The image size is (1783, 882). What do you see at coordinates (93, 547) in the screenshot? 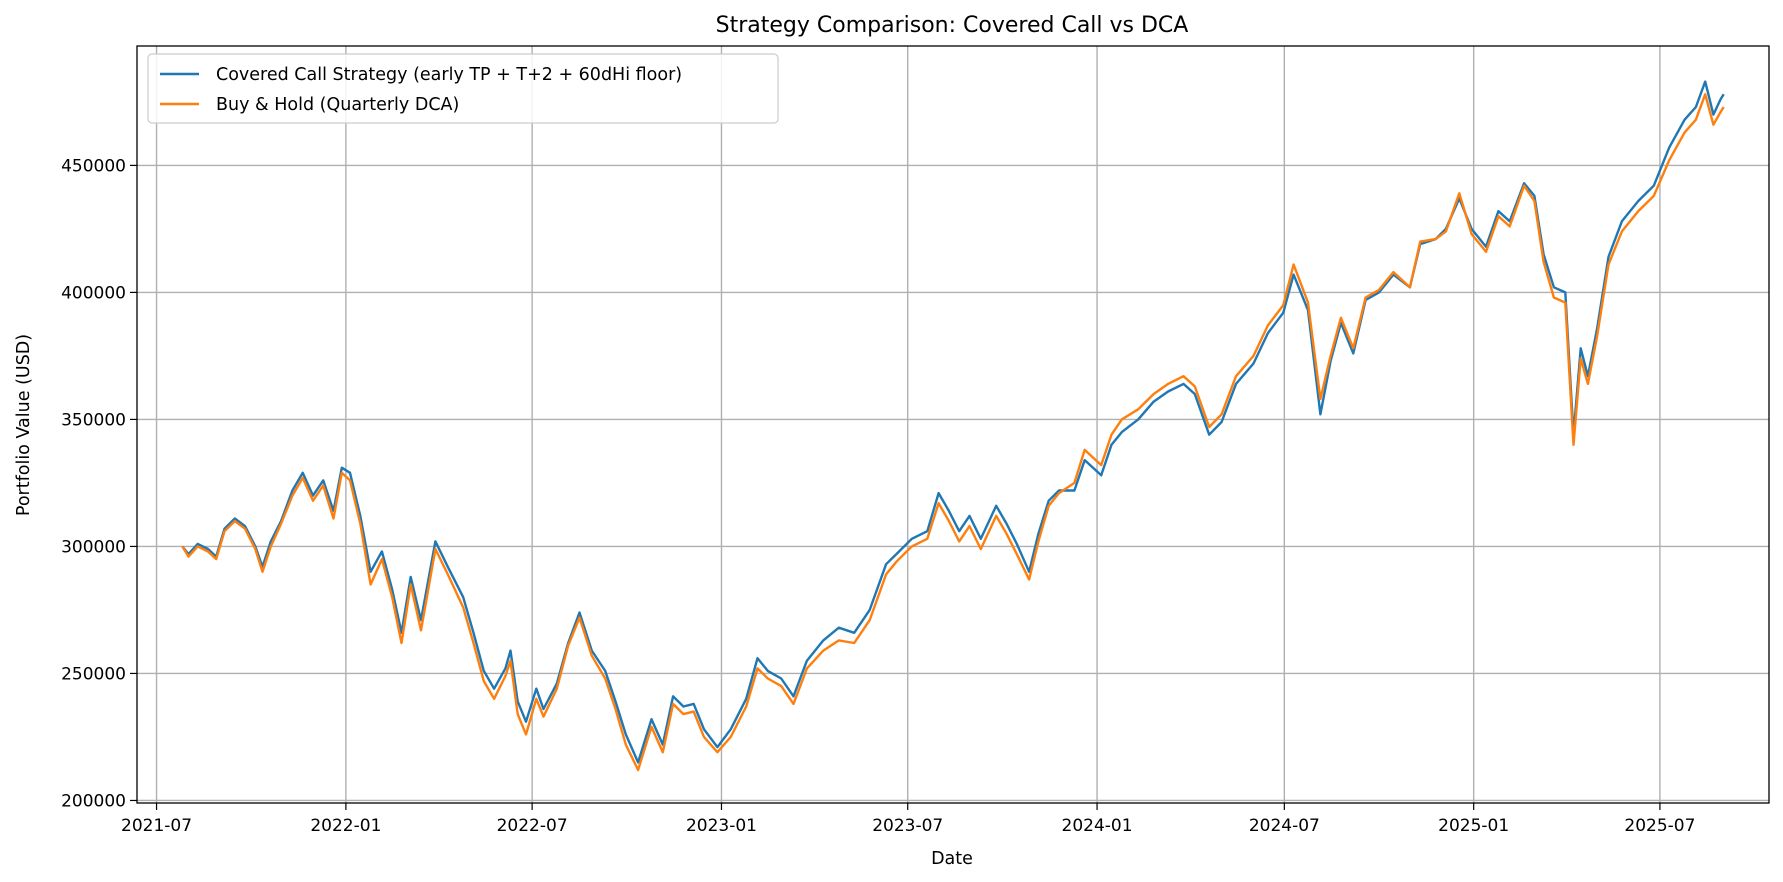
I see `y-tick-label: 300000` at bounding box center [93, 547].